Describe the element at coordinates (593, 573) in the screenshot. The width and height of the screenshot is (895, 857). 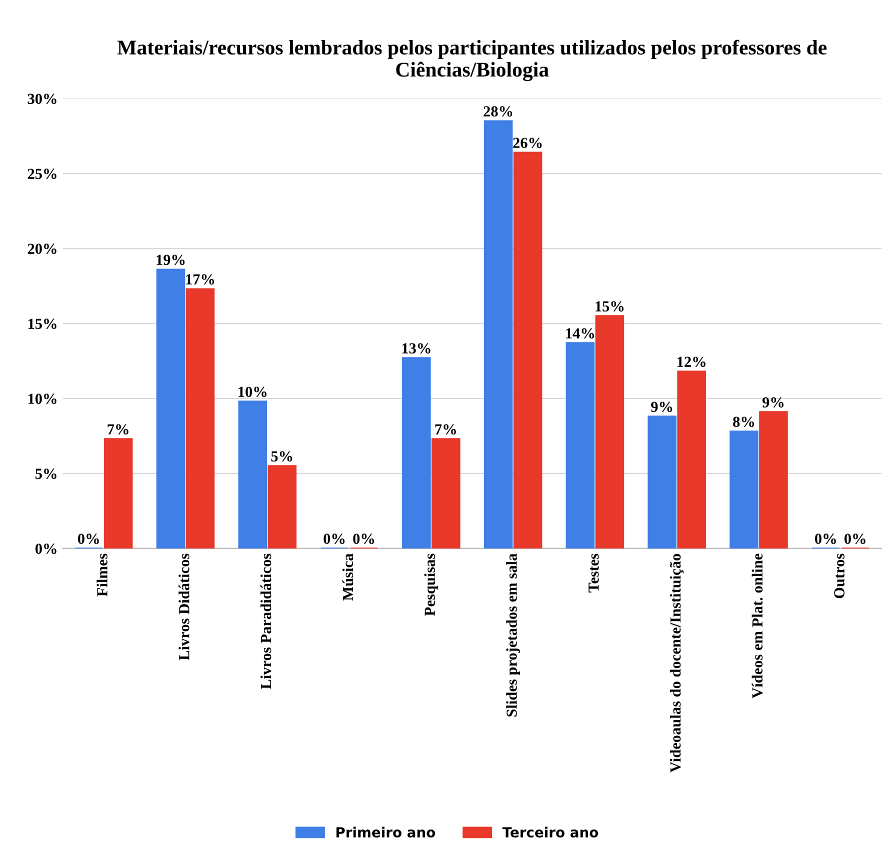
I see `x-tick-label: Testes` at that location.